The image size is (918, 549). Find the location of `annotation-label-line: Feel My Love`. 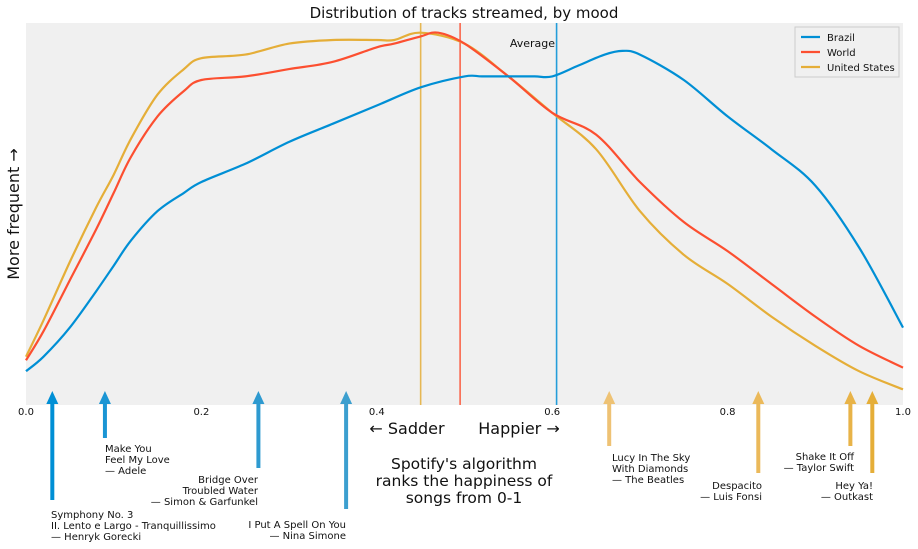

annotation-label-line: Feel My Love is located at coordinates (137, 460).